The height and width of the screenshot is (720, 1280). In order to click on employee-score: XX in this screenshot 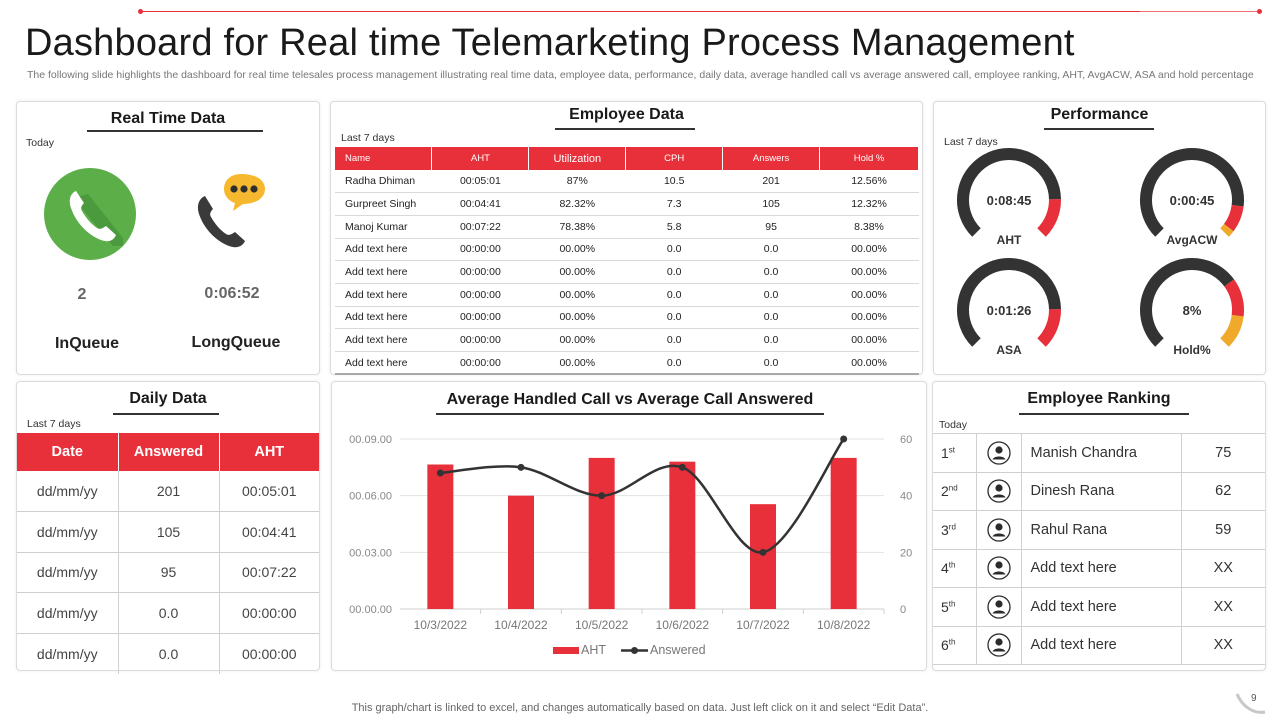, I will do `click(1223, 645)`.